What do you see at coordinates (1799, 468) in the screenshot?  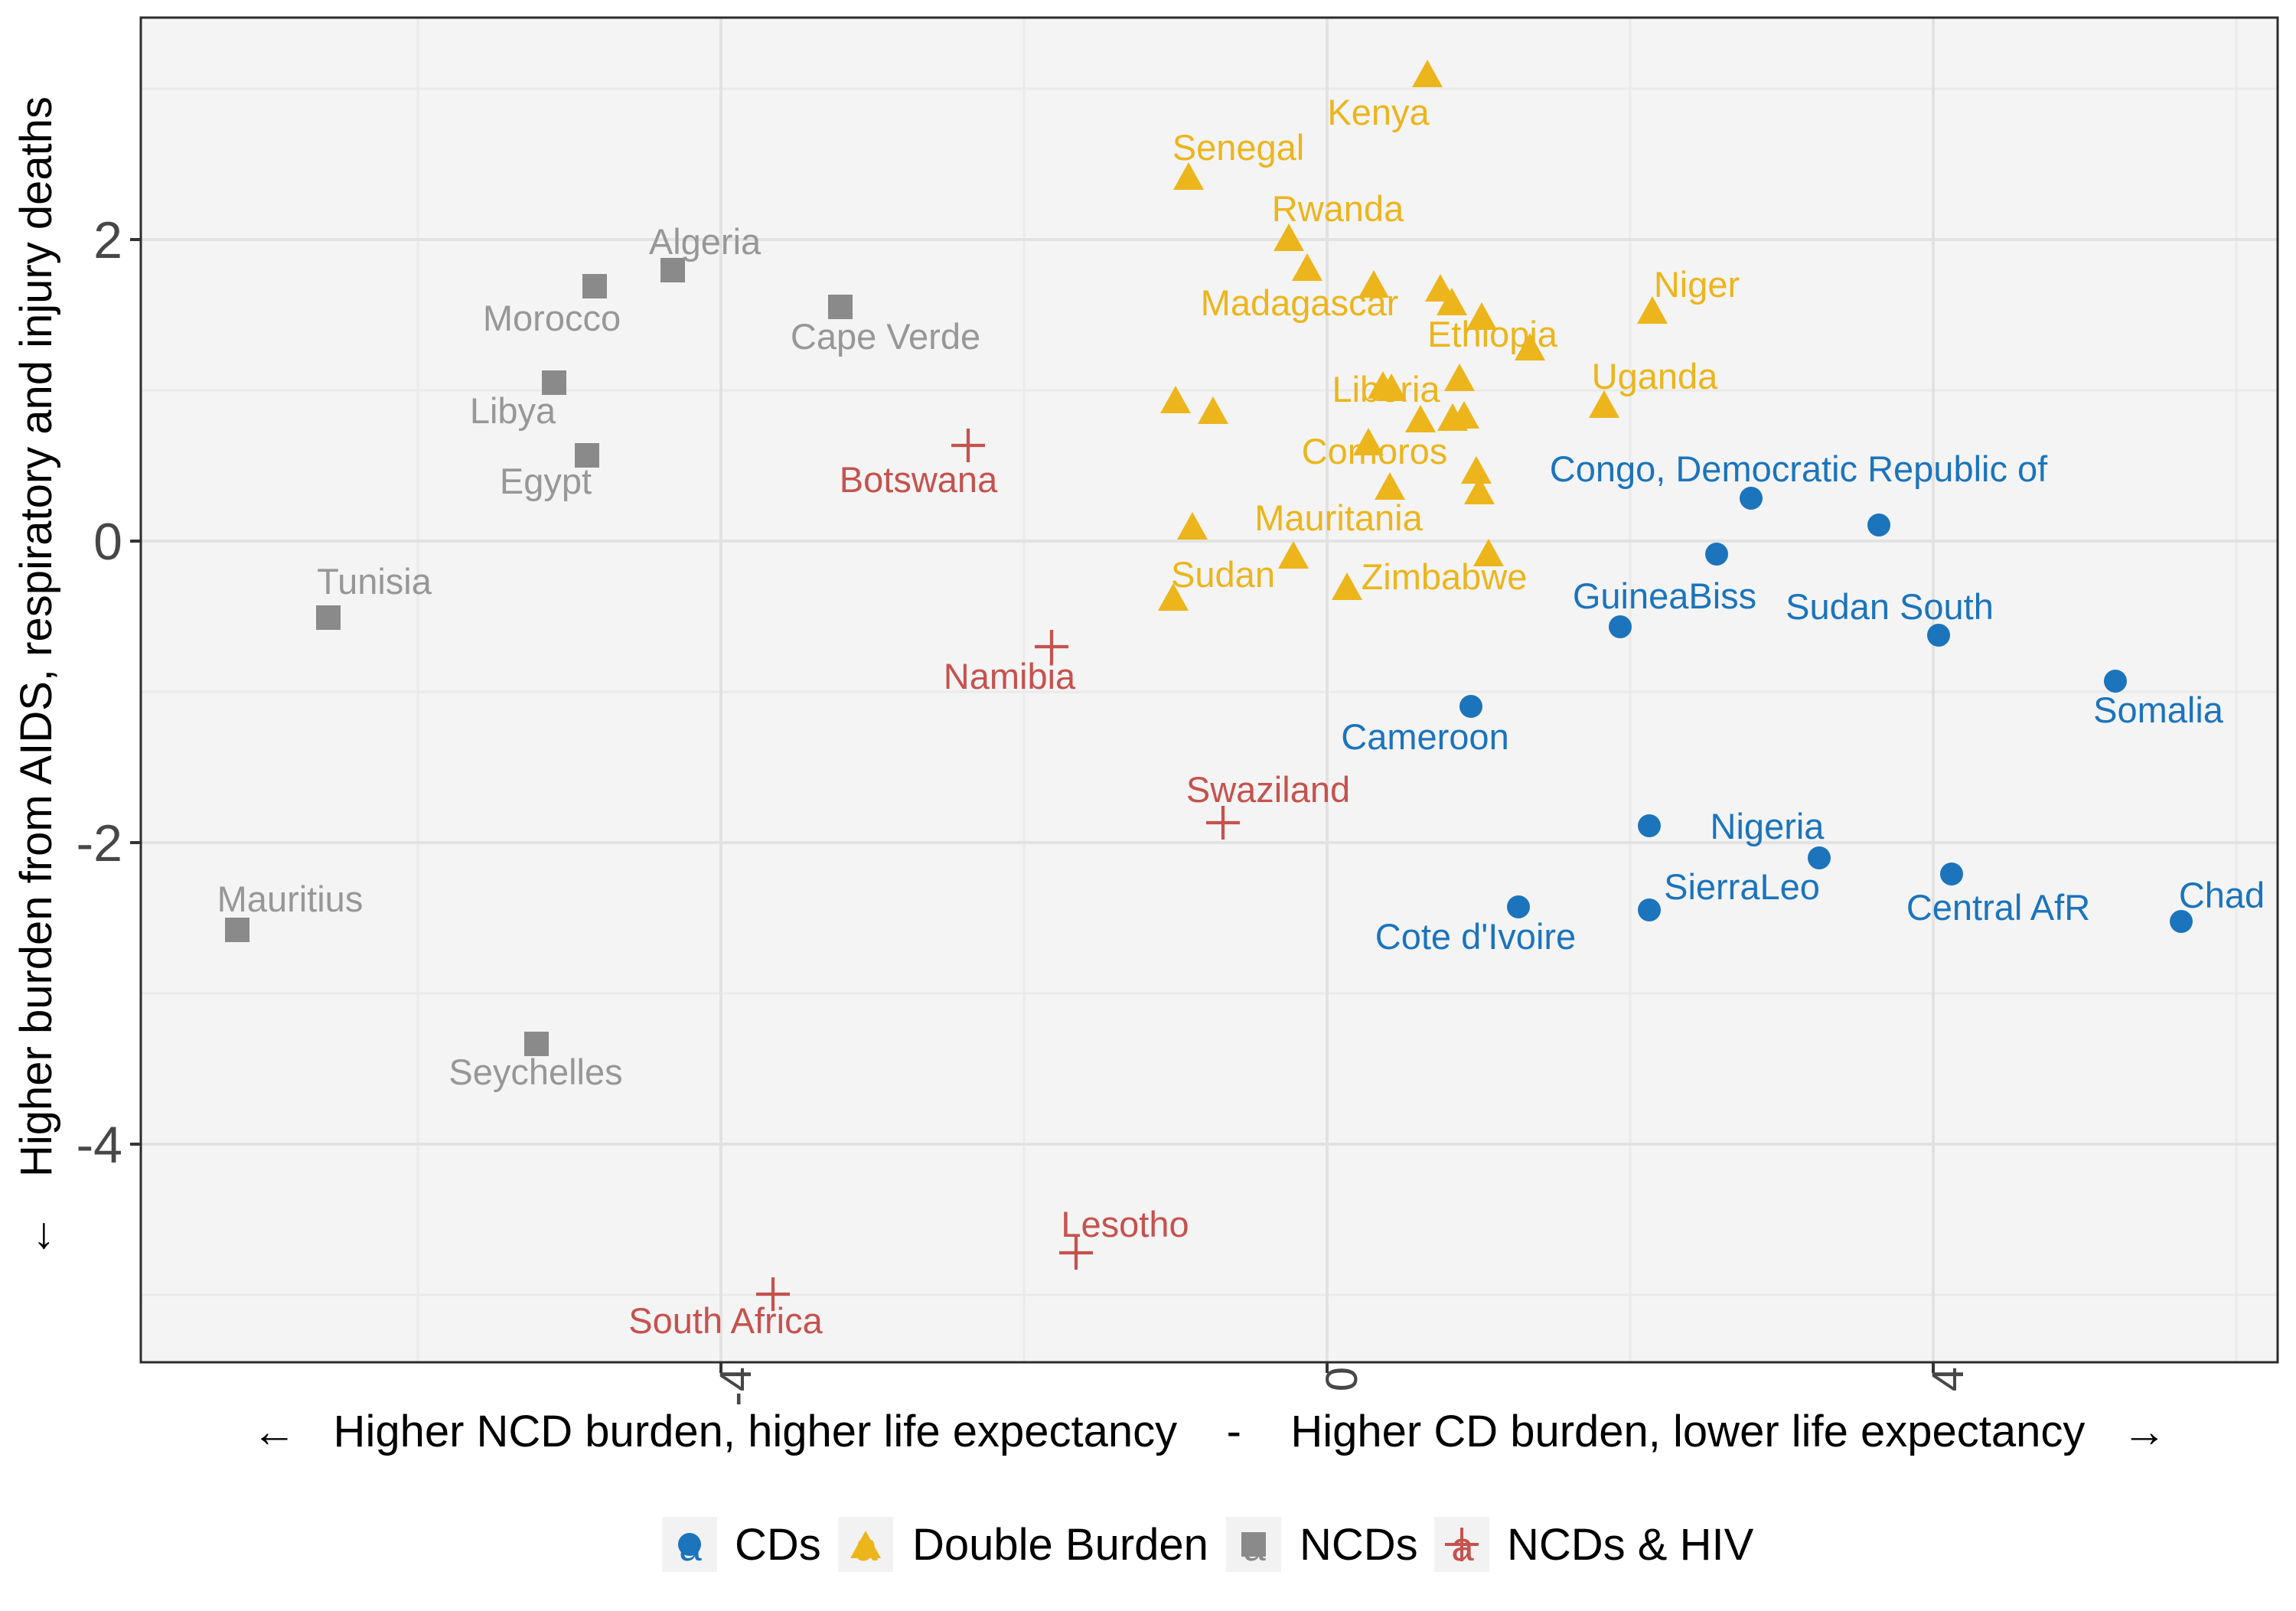 I see `svg-text: Congo, Democratic Republic of` at bounding box center [1799, 468].